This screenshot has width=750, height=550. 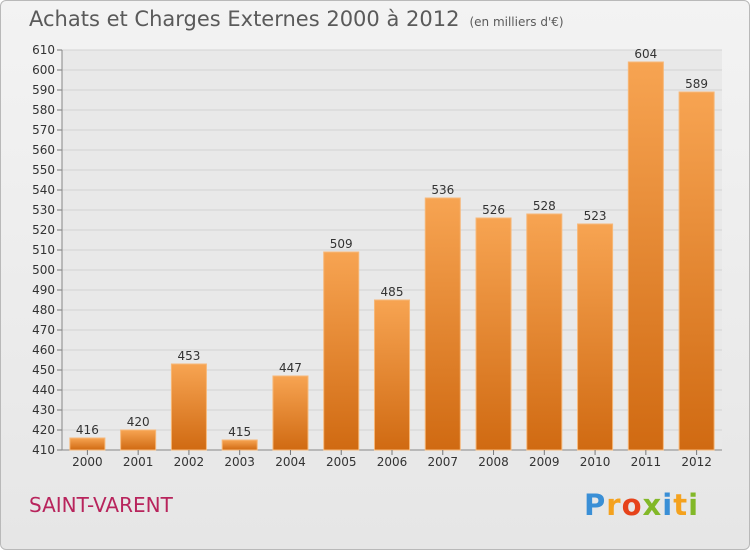 I want to click on logo-letter: o, so click(x=632, y=505).